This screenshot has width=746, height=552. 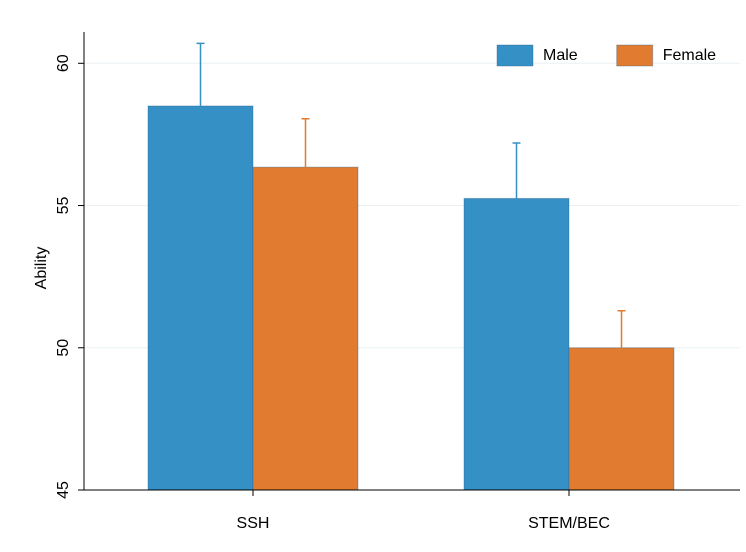 What do you see at coordinates (63, 206) in the screenshot?
I see `y-tick-label: 55` at bounding box center [63, 206].